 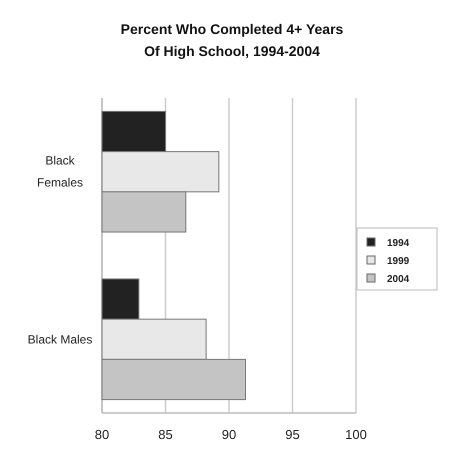 What do you see at coordinates (229, 434) in the screenshot?
I see `x-tick-label: 90` at bounding box center [229, 434].